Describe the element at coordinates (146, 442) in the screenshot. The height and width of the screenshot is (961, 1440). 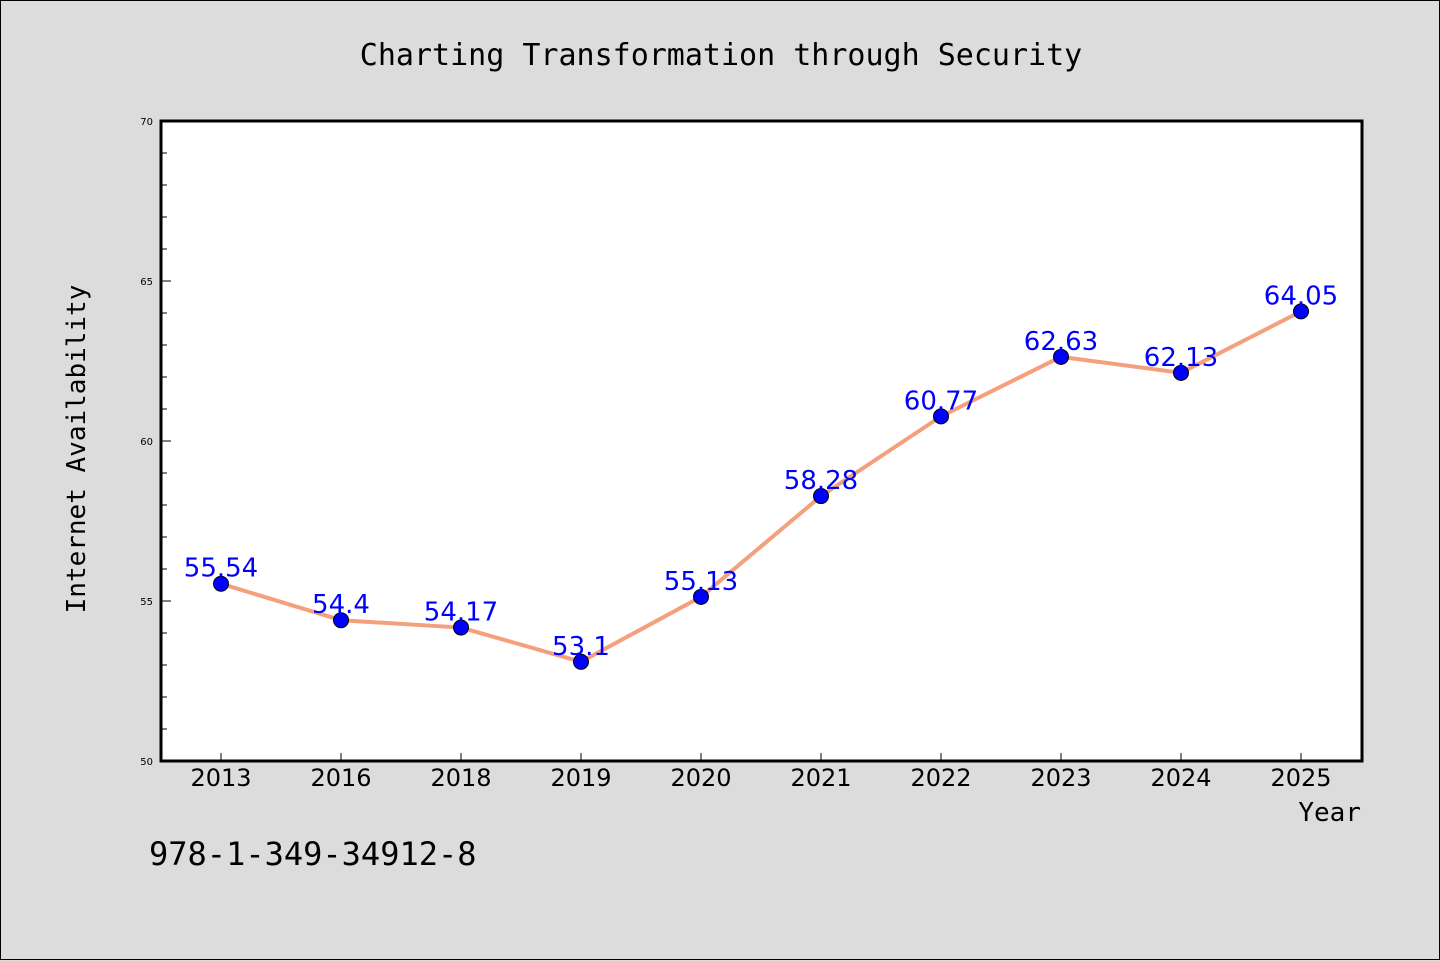
I see `y-tick-label: 60` at that location.